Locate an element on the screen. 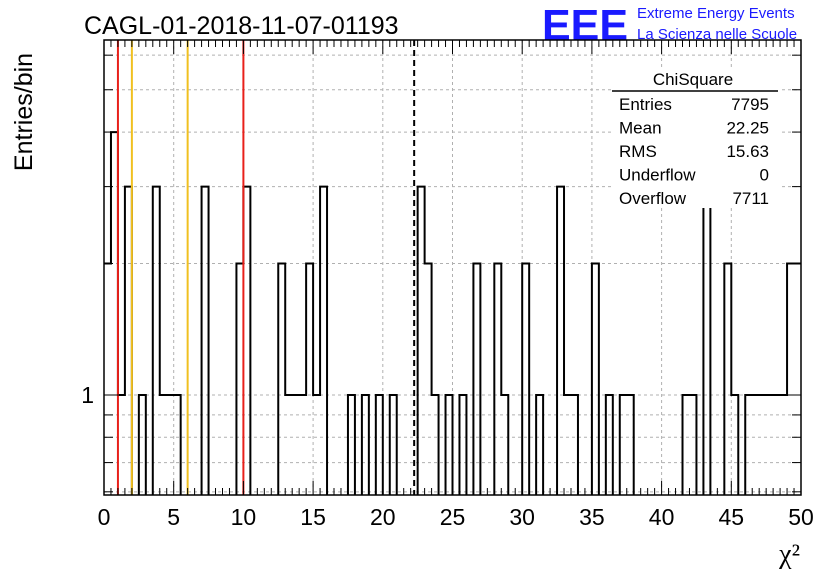 The height and width of the screenshot is (572, 836). stats-value: 7711 is located at coordinates (750, 198).